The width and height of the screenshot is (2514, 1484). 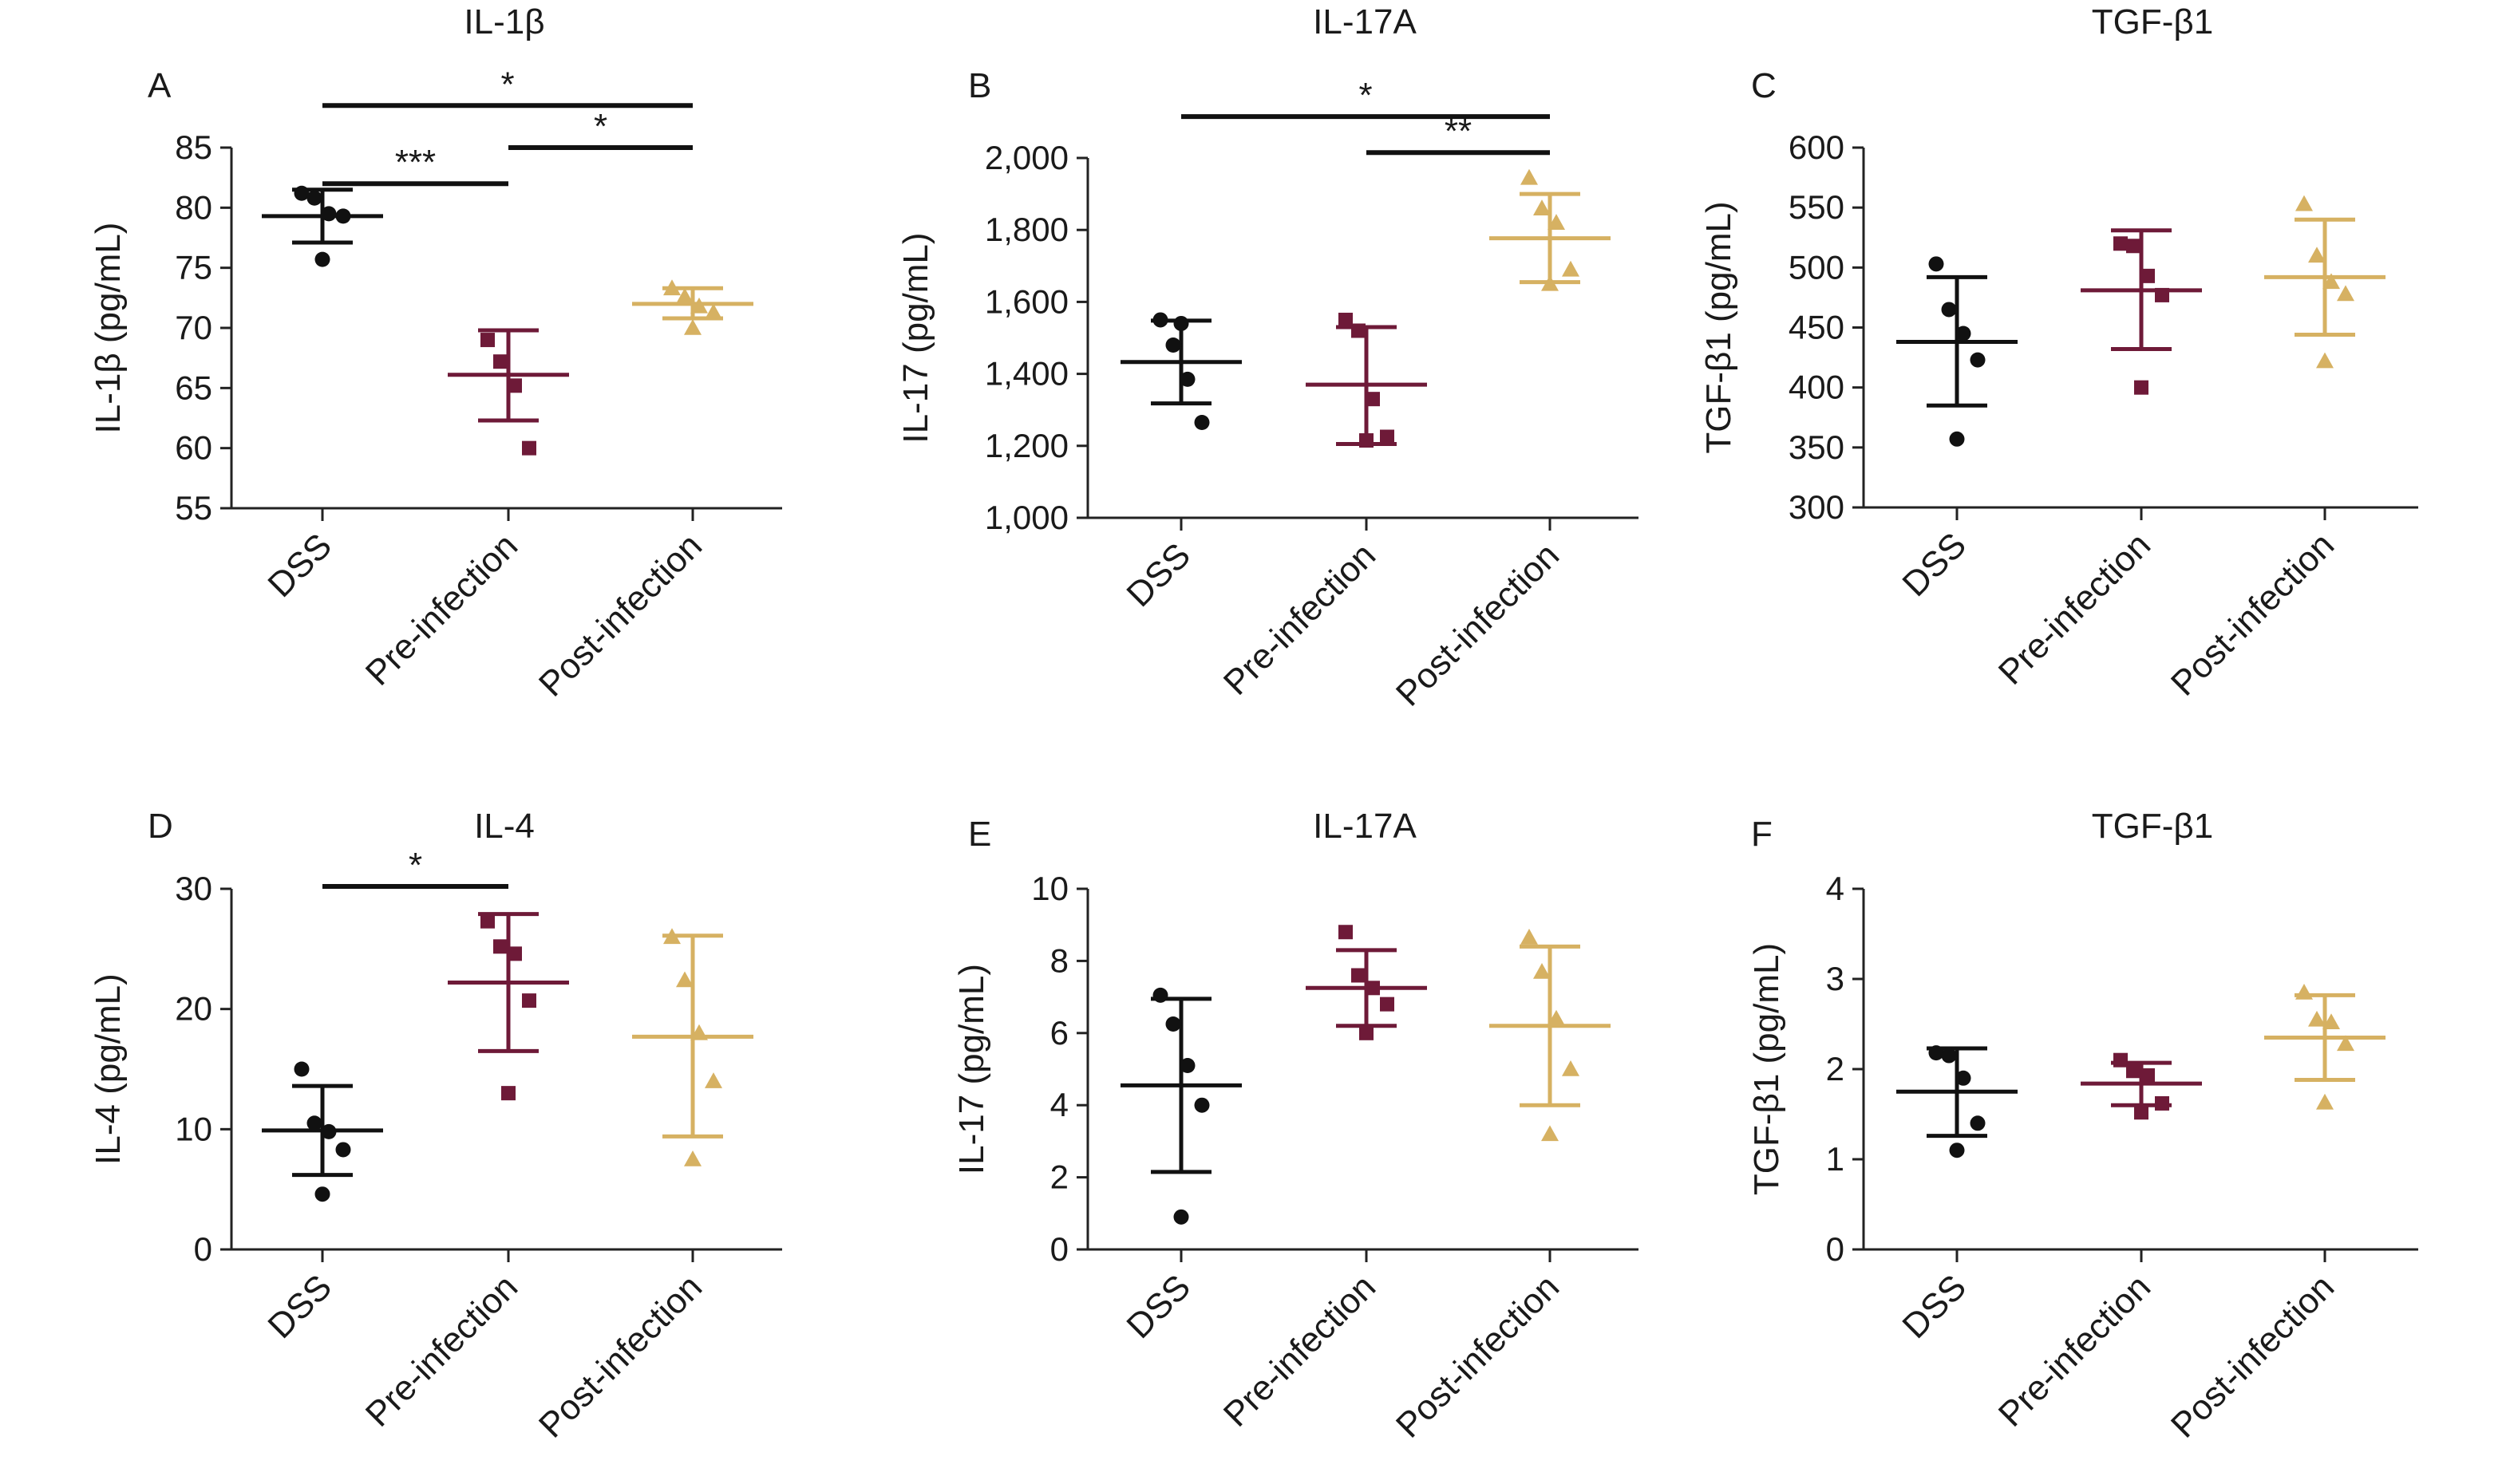 I want to click on panel-letter: F, so click(x=1762, y=834).